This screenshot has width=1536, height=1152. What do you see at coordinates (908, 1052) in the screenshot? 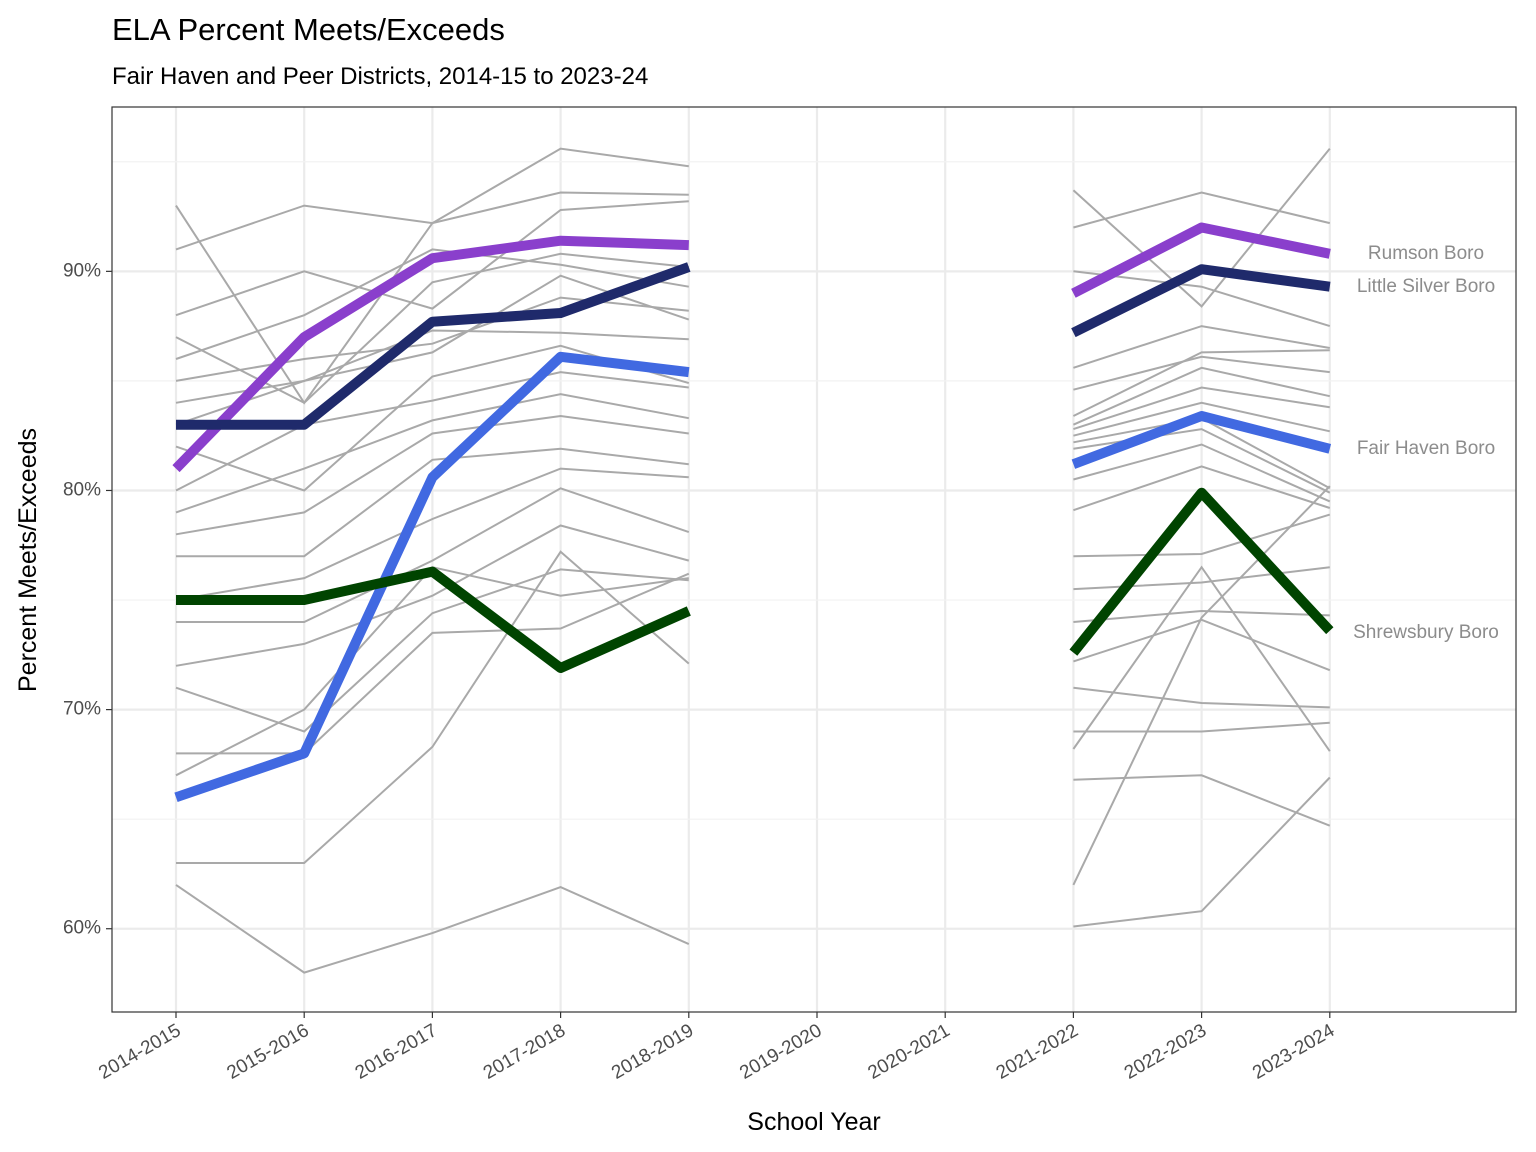
I see `x-tick-label: 2020-2021` at bounding box center [908, 1052].